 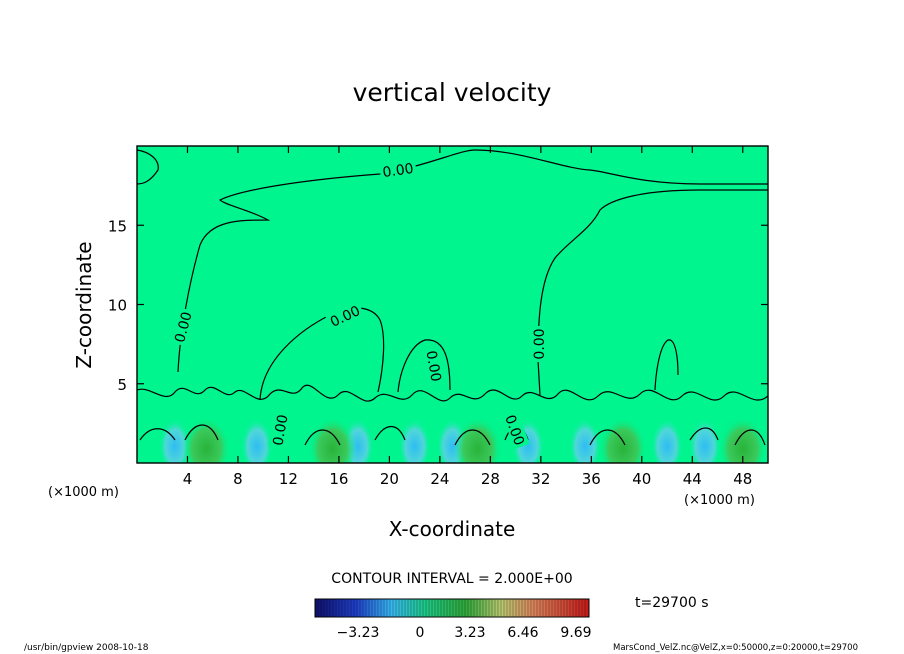 I want to click on colorbar-tick-label: 3.23, so click(x=469, y=633).